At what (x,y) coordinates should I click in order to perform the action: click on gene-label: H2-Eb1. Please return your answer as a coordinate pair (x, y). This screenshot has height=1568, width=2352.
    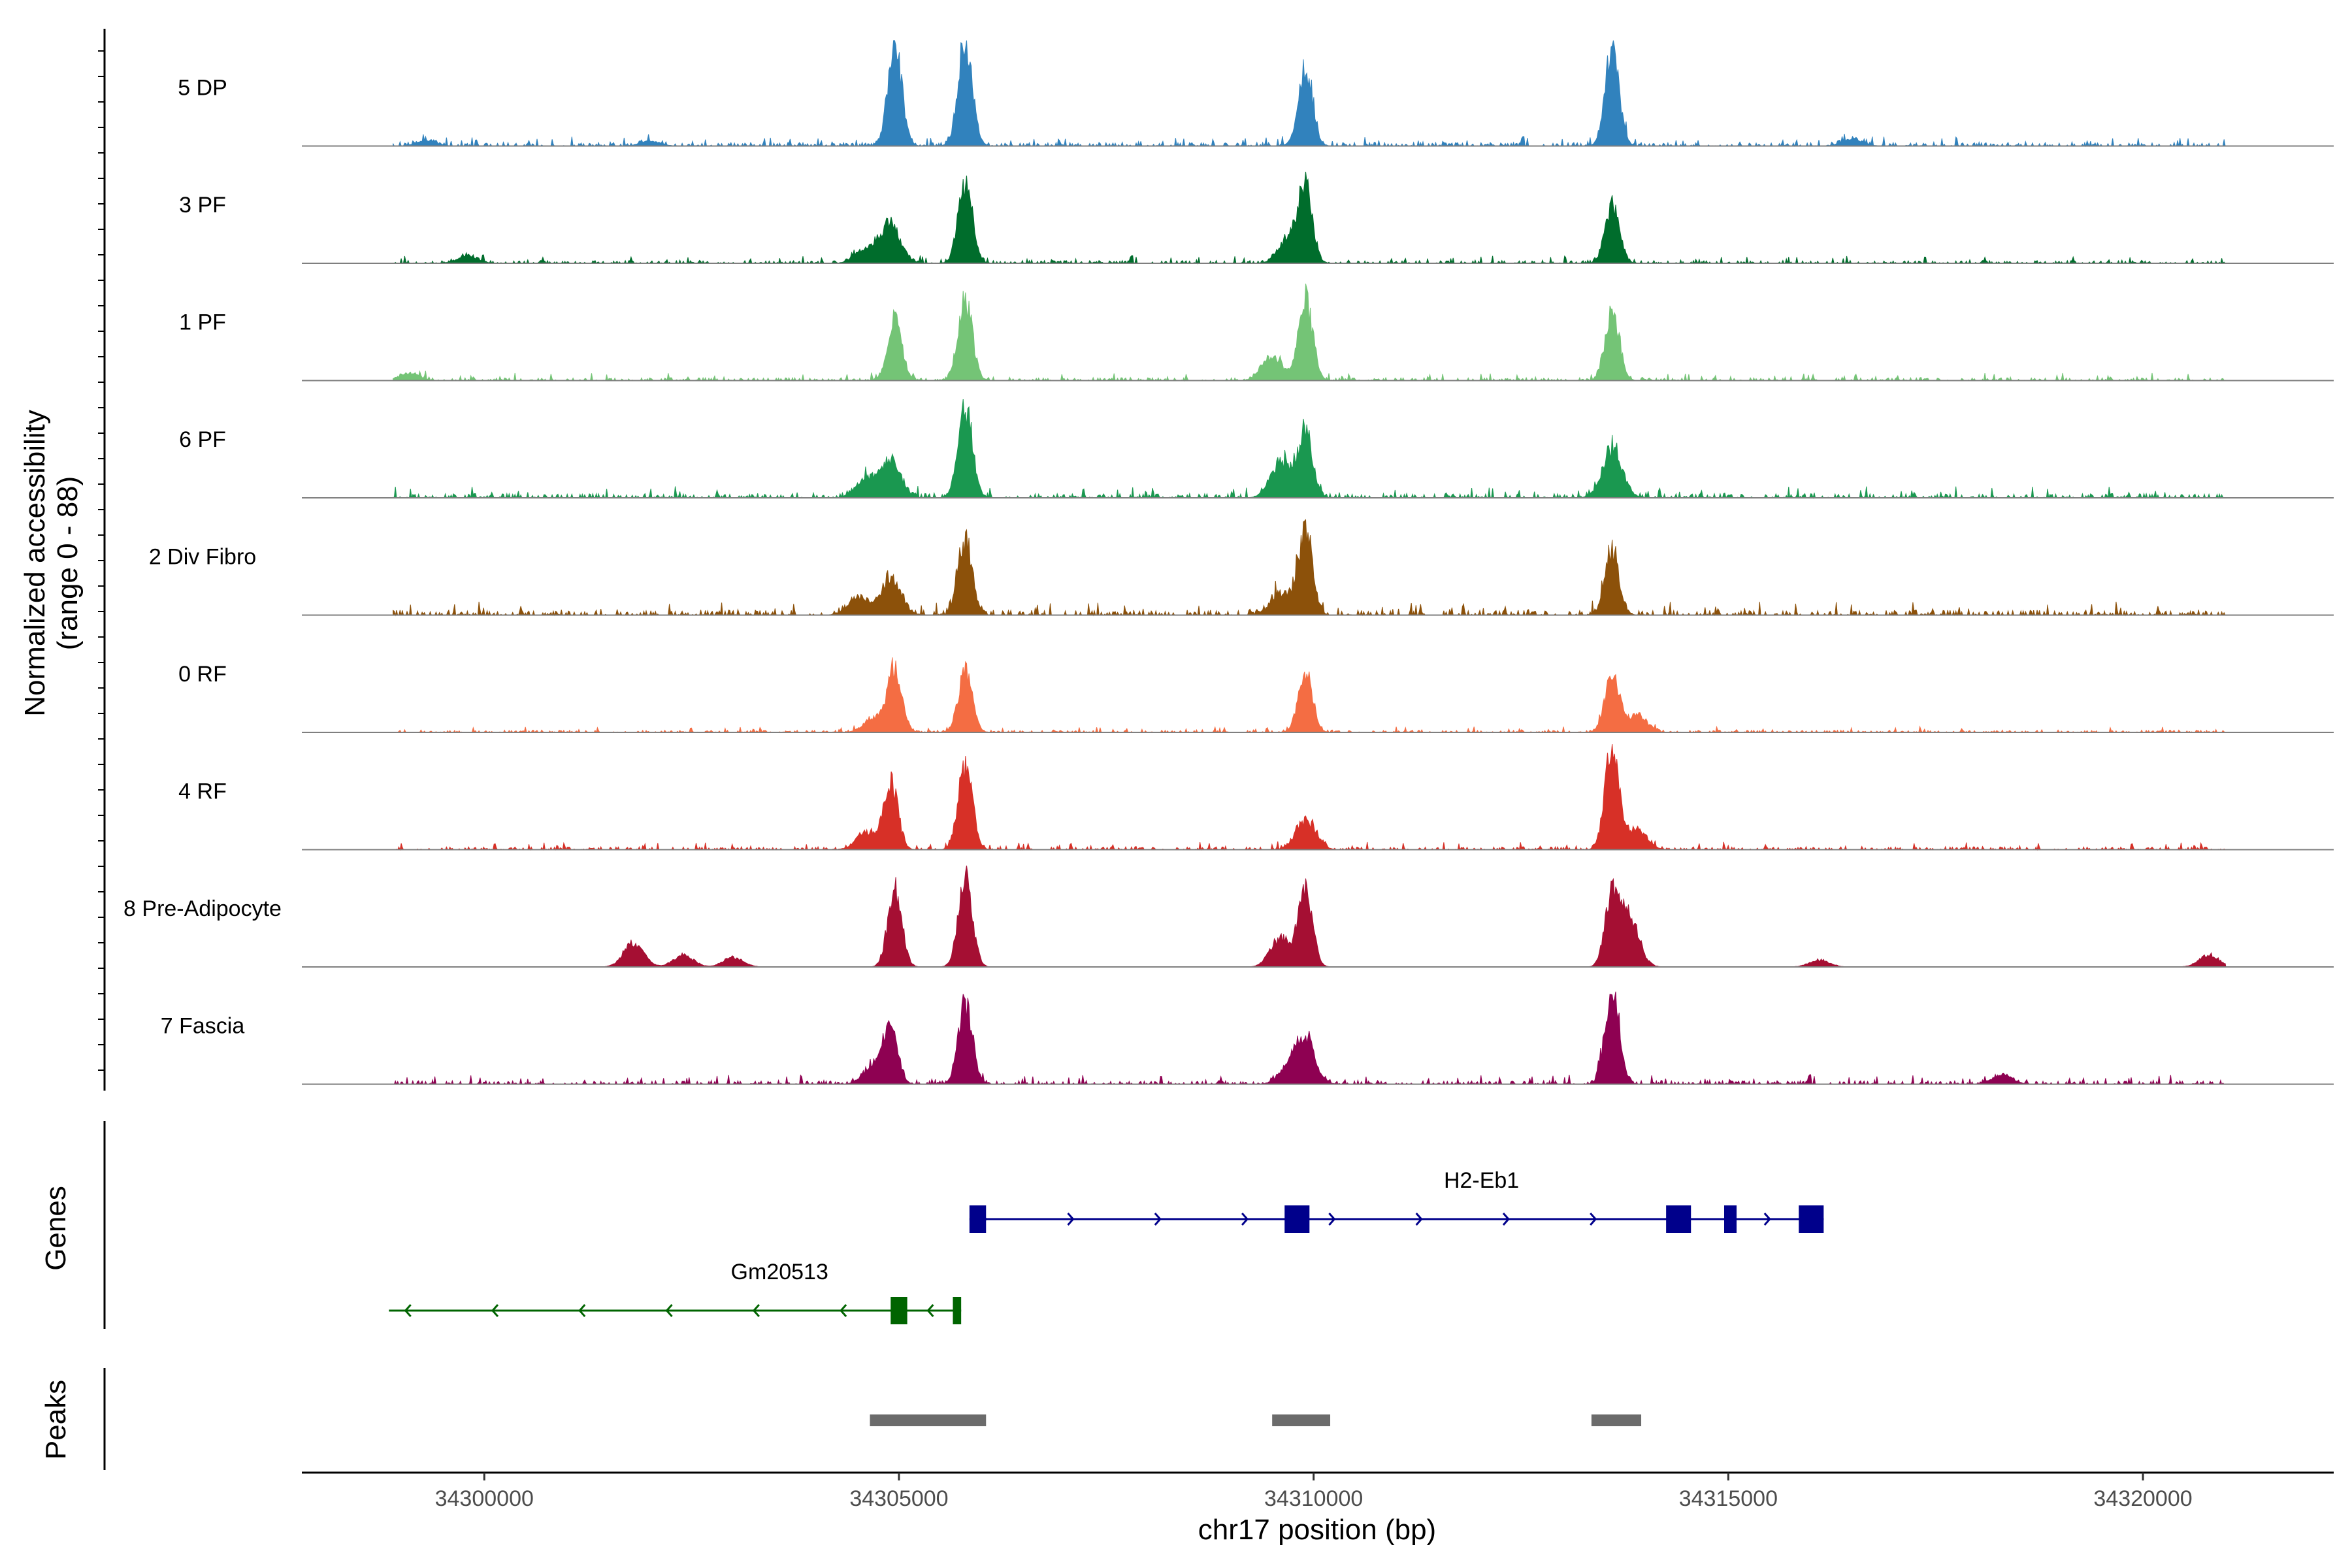
    Looking at the image, I should click on (1481, 1180).